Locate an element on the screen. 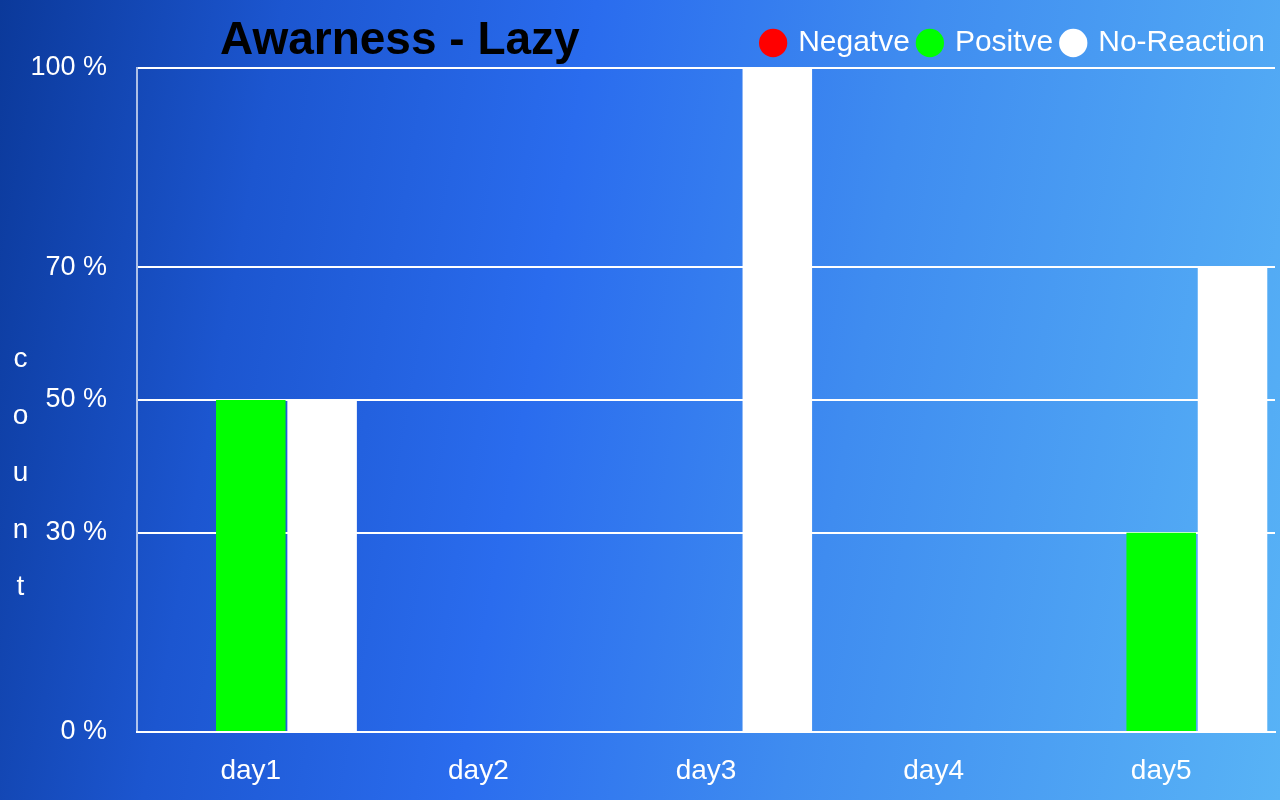 The height and width of the screenshot is (800, 1280). legend-label: Positve is located at coordinates (1004, 41).